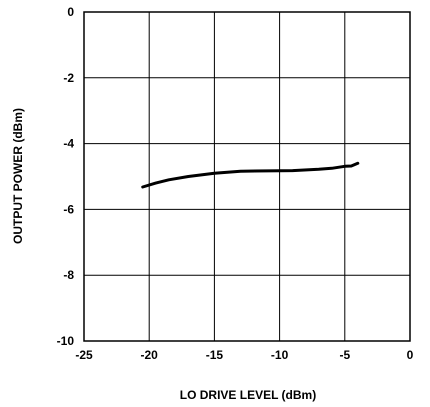 This screenshot has height=407, width=430. What do you see at coordinates (215, 355) in the screenshot?
I see `x-tick-label: -15` at bounding box center [215, 355].